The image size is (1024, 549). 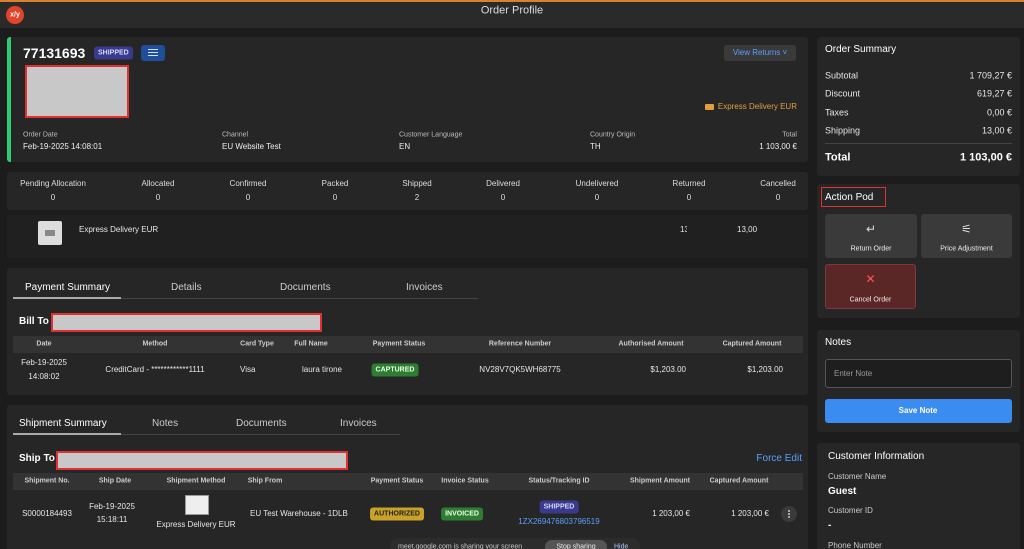 I want to click on action-label: Price Adjustment, so click(x=966, y=249).